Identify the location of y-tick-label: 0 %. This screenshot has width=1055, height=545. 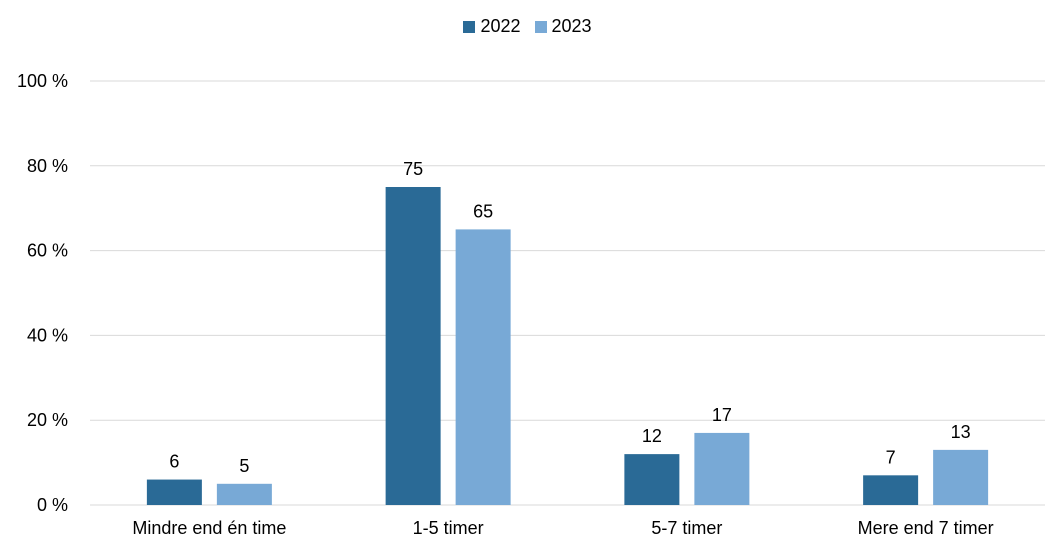
(52, 505).